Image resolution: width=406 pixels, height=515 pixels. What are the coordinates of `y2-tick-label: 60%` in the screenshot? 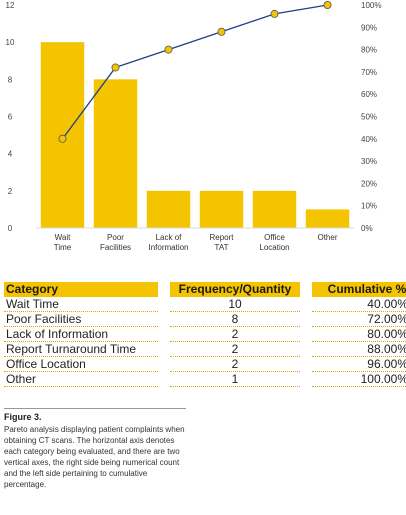 It's located at (369, 94).